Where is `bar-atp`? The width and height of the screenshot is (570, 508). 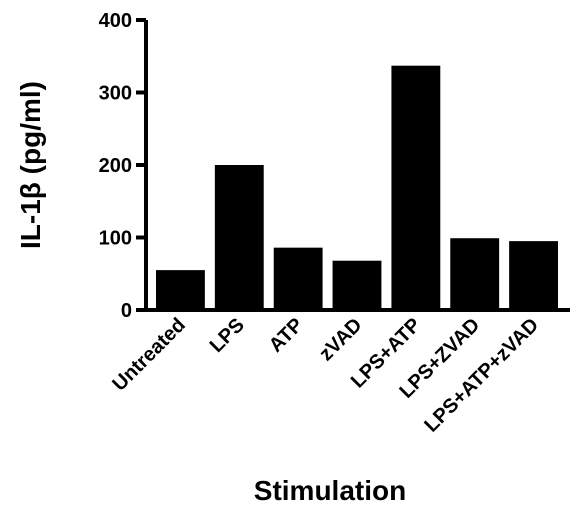
bar-atp is located at coordinates (298, 278).